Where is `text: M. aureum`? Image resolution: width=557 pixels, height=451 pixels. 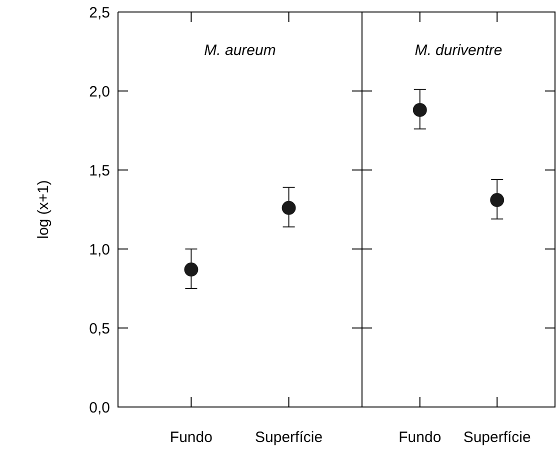
text: M. aureum is located at coordinates (240, 50).